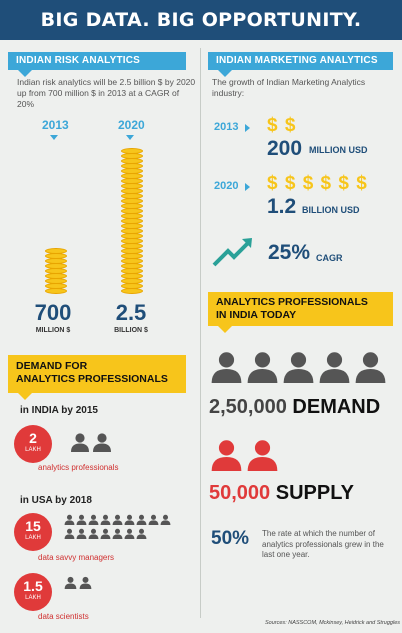  I want to click on india-lakh-unit: LAKH, so click(33, 450).